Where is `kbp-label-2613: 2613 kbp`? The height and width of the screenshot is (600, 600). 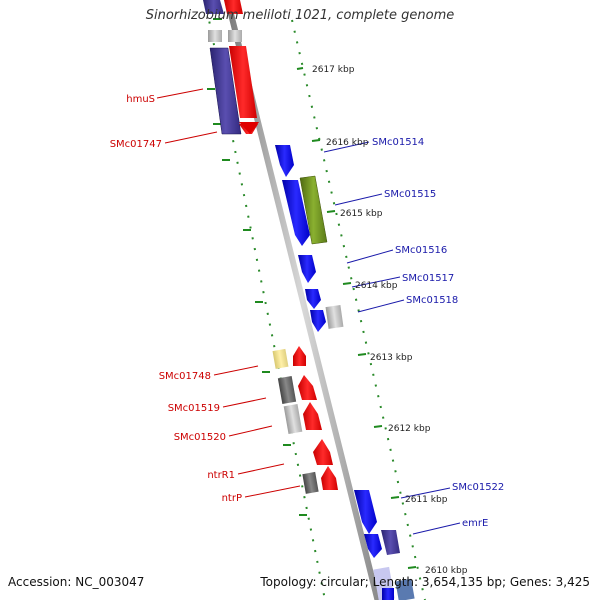 kbp-label-2613: 2613 kbp is located at coordinates (391, 358).